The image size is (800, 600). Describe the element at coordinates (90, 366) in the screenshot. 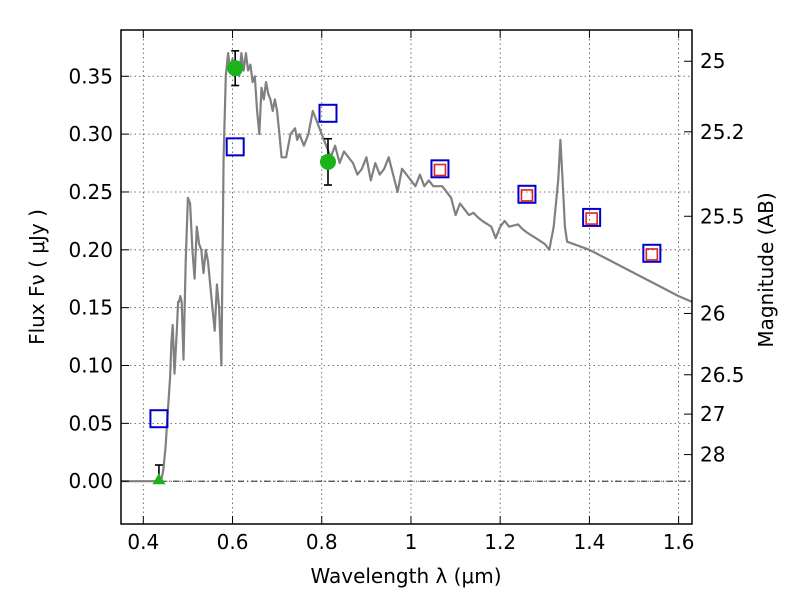

I see `y-tick-label: 0.10` at that location.